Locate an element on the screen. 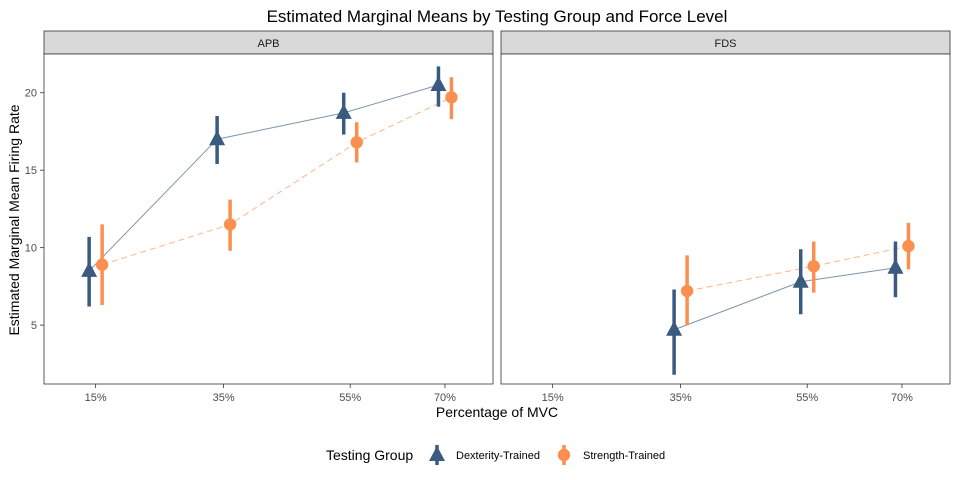 This screenshot has height=480, width=960. y-axis-title: Estimated Marginal Mean Firing Rate is located at coordinates (14, 219).